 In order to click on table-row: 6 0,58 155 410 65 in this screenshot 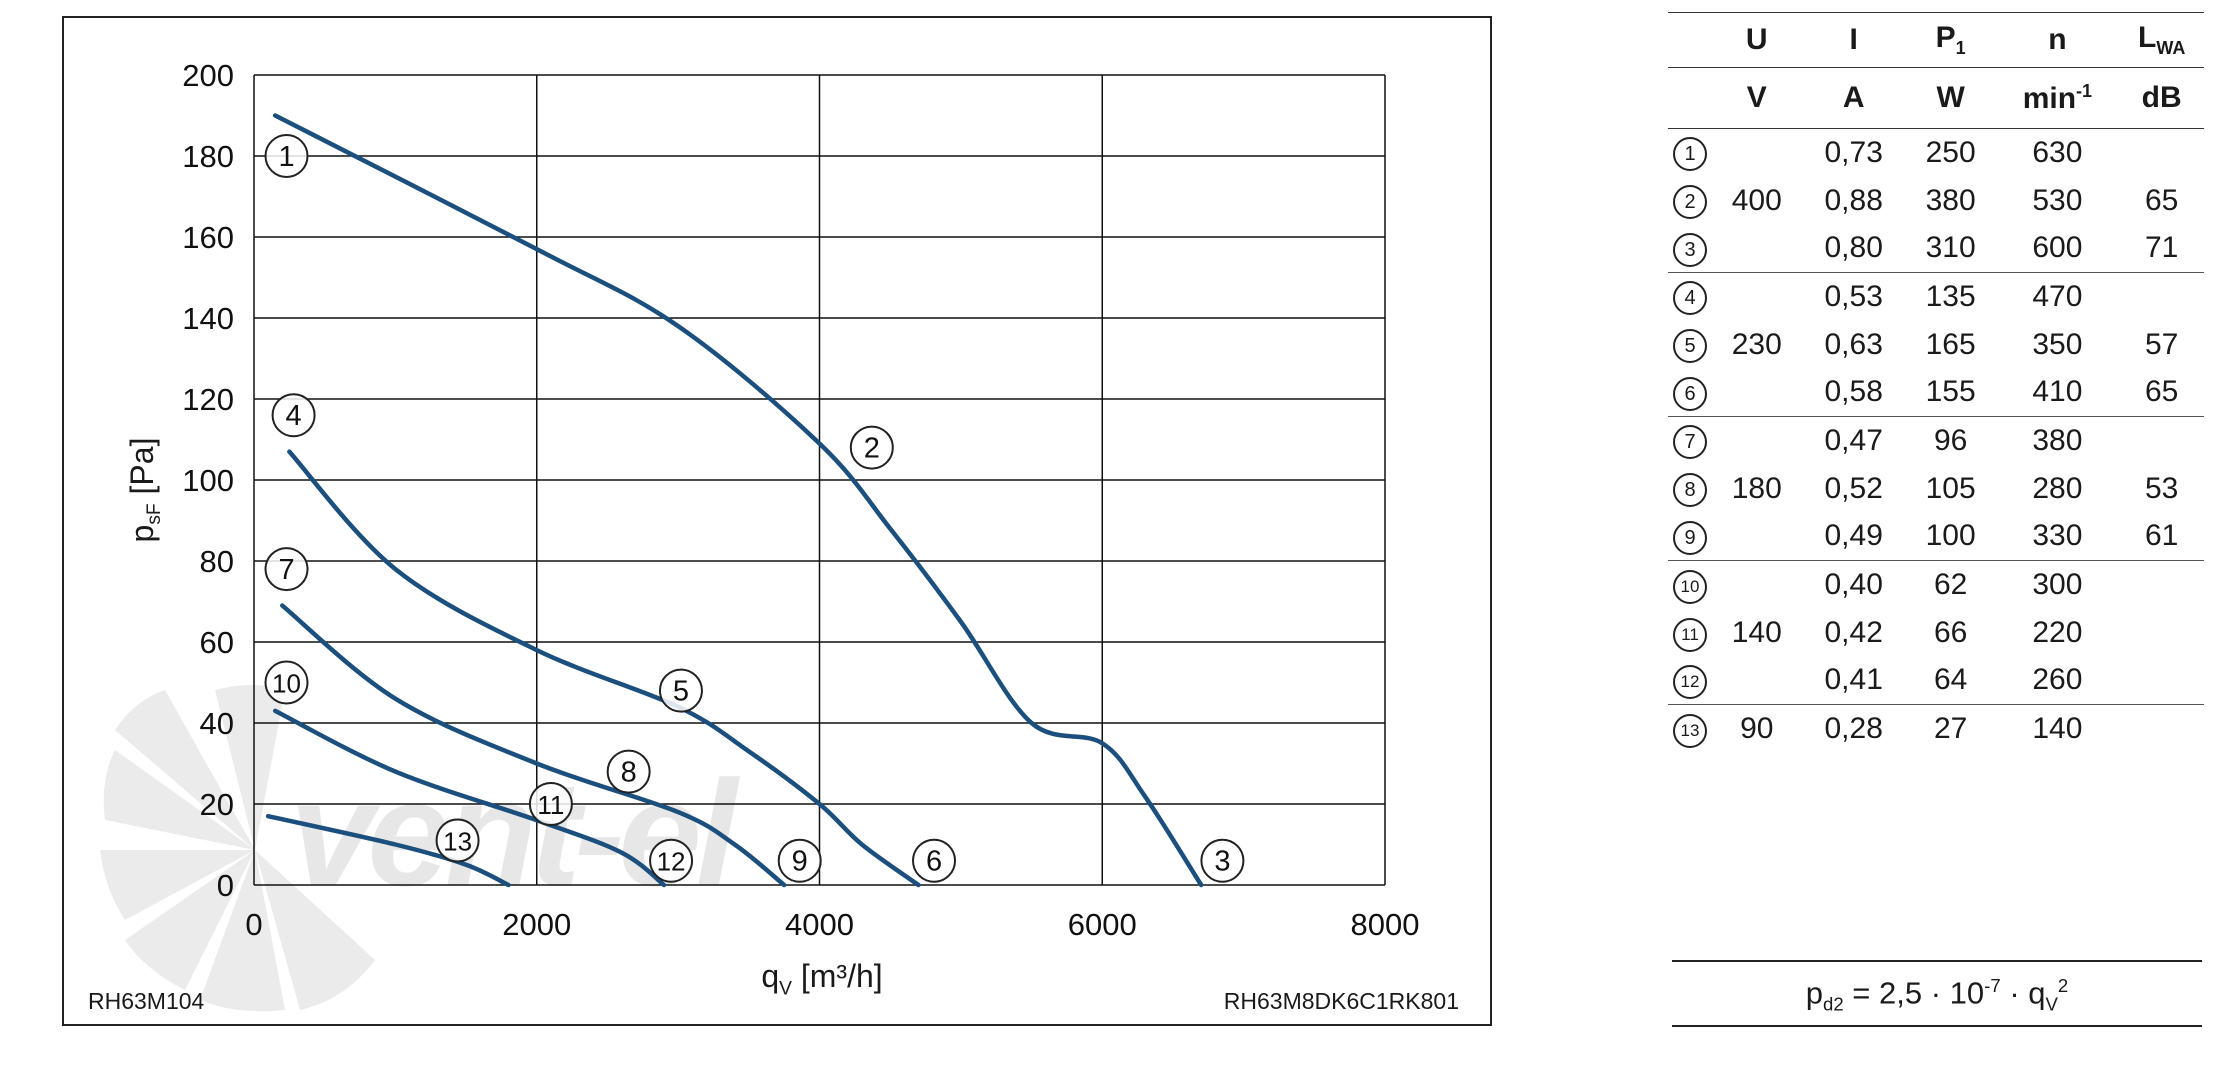, I will do `click(1936, 392)`.